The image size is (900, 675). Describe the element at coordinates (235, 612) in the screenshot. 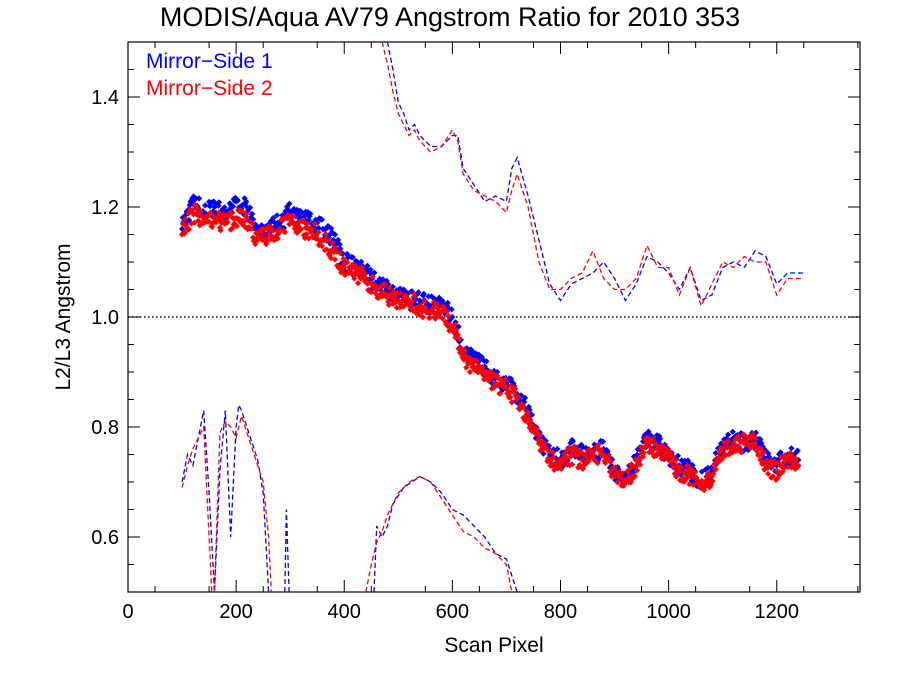

I see `x-tick-label: 200` at that location.